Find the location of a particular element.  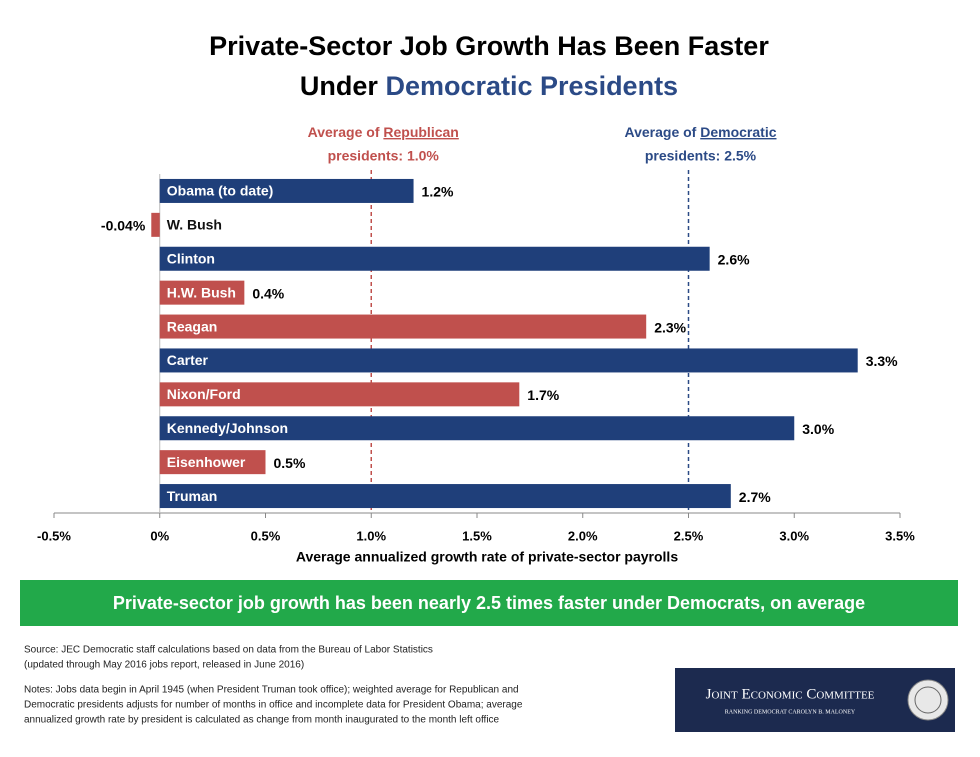

category-label: W. Bush is located at coordinates (194, 225).